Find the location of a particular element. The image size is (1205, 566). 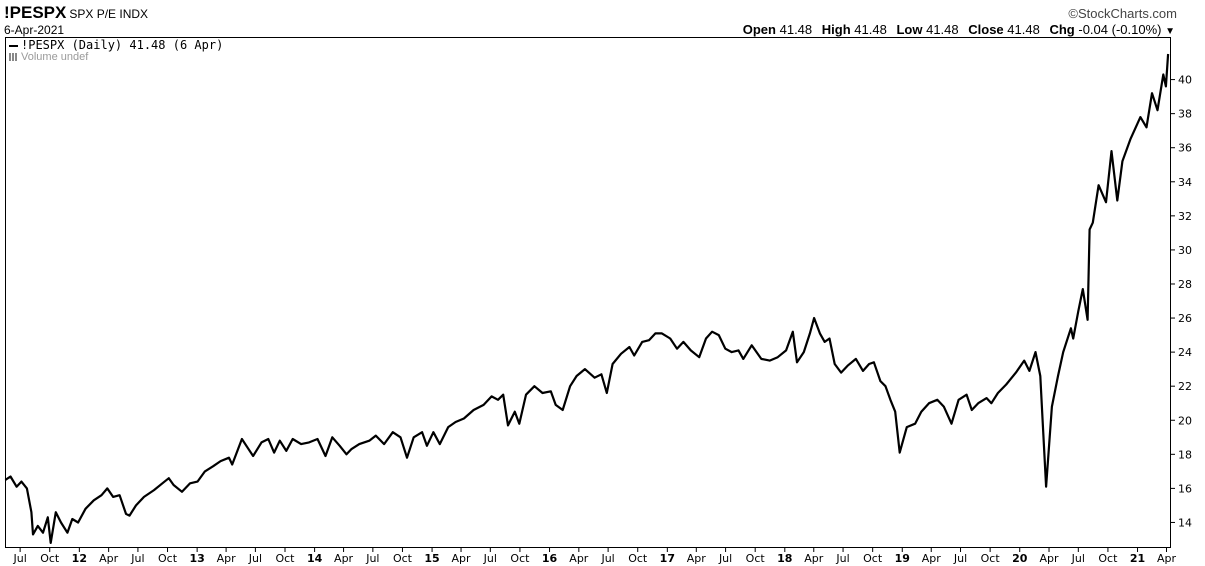

x-year-label: 17 is located at coordinates (667, 558).